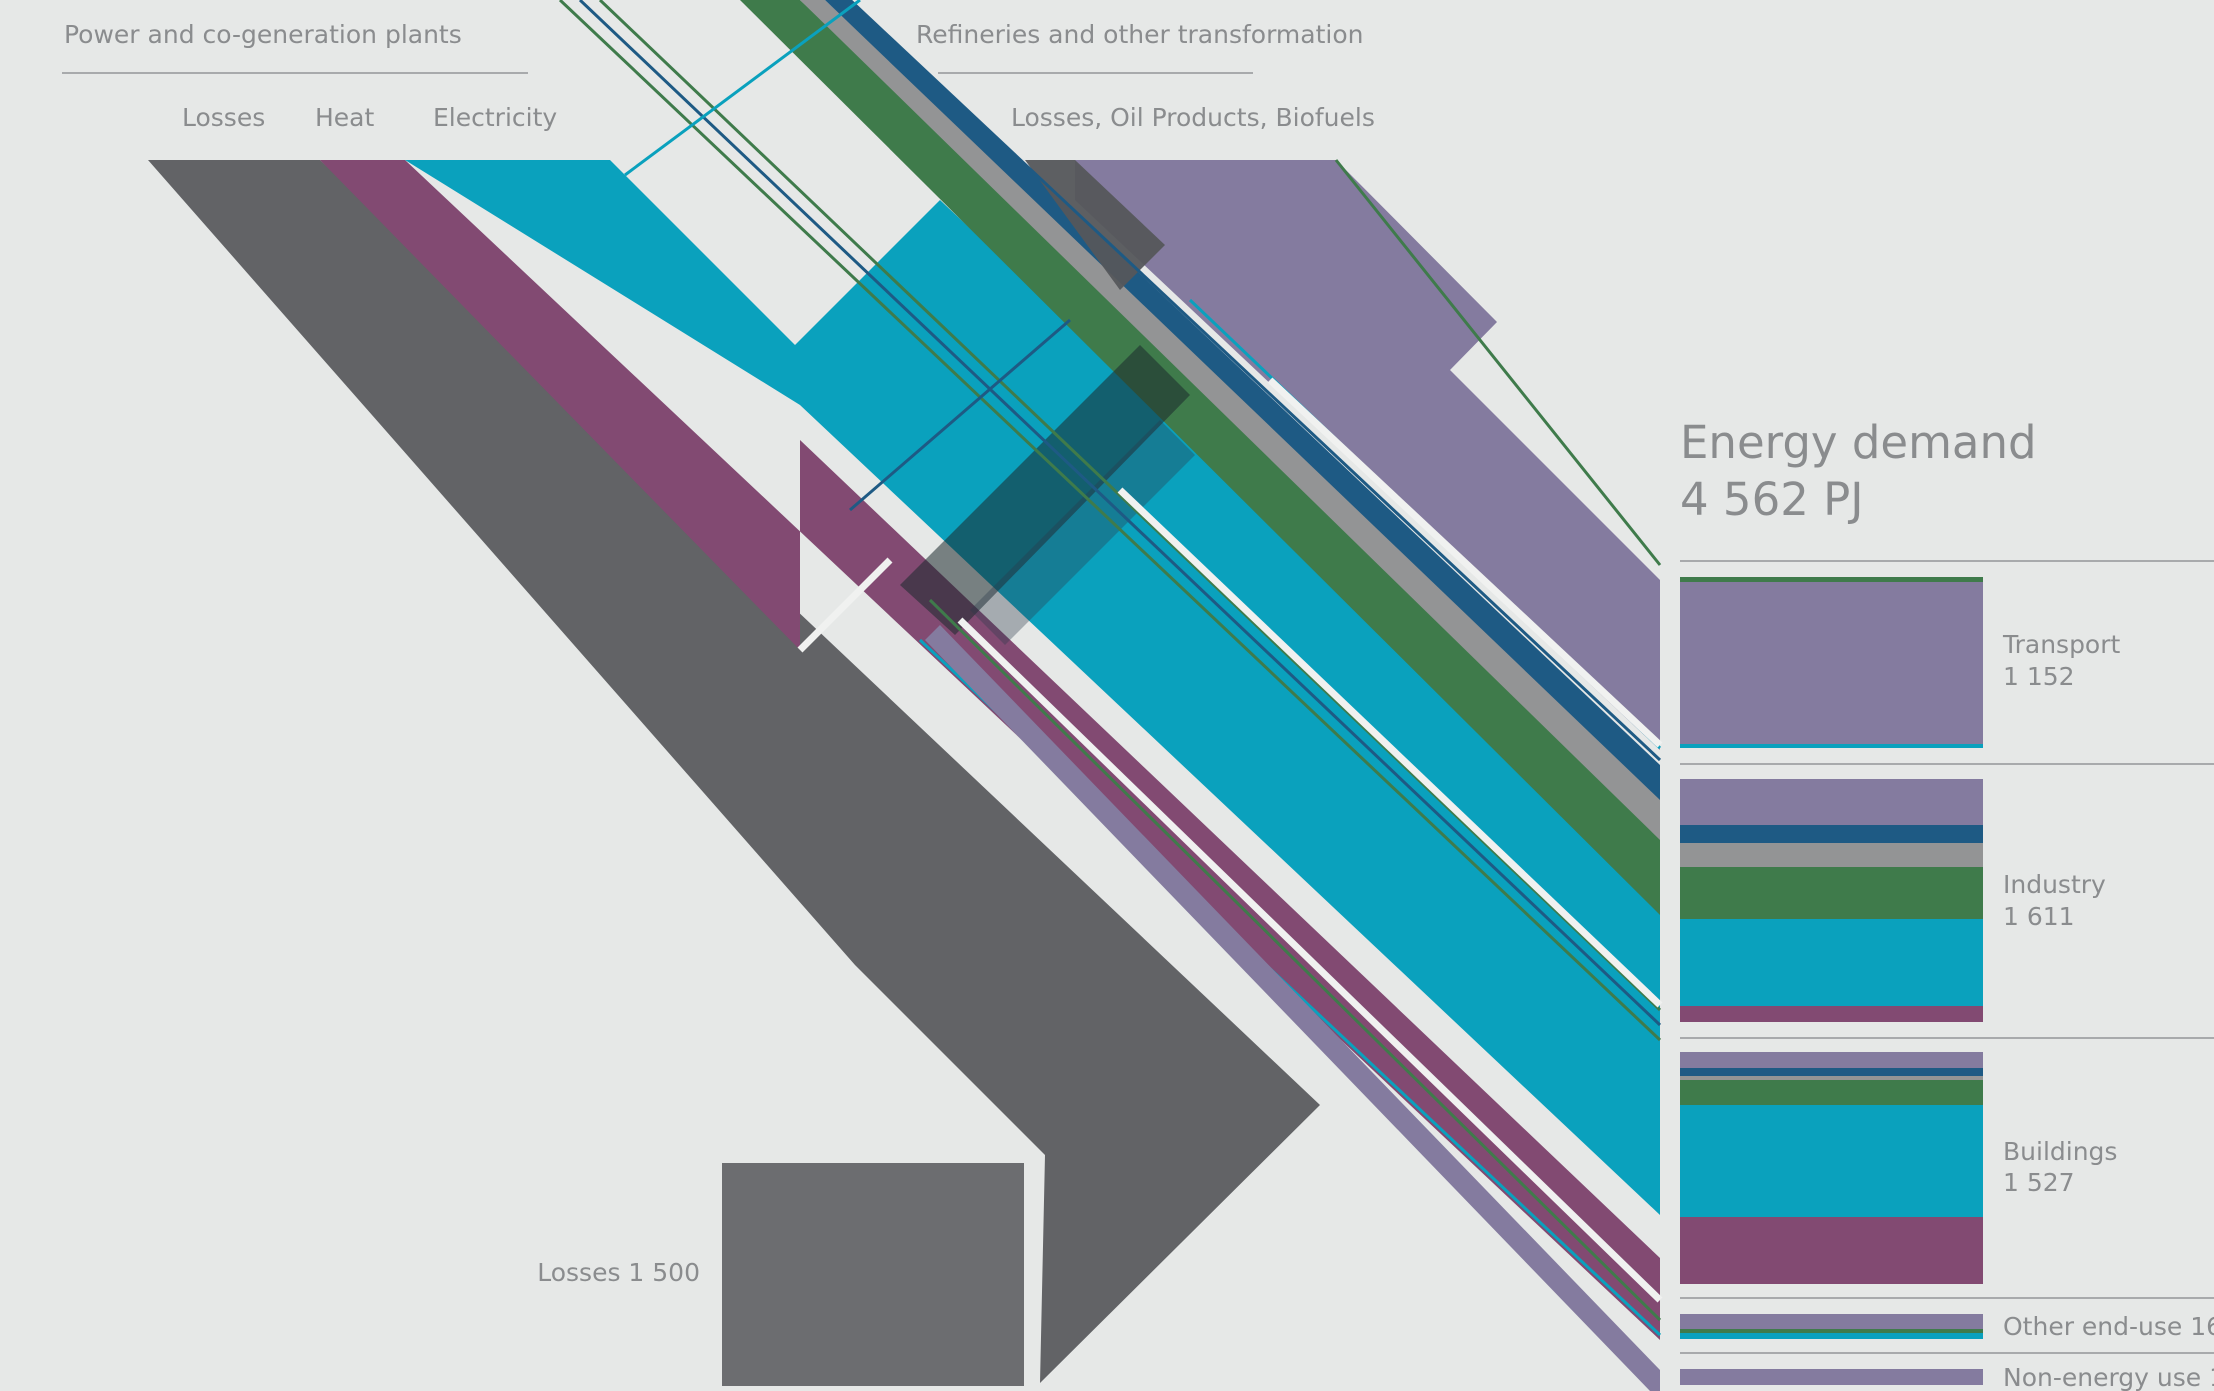  I want to click on refineries-section-label: Refineries and other transformation, so click(1139, 34).